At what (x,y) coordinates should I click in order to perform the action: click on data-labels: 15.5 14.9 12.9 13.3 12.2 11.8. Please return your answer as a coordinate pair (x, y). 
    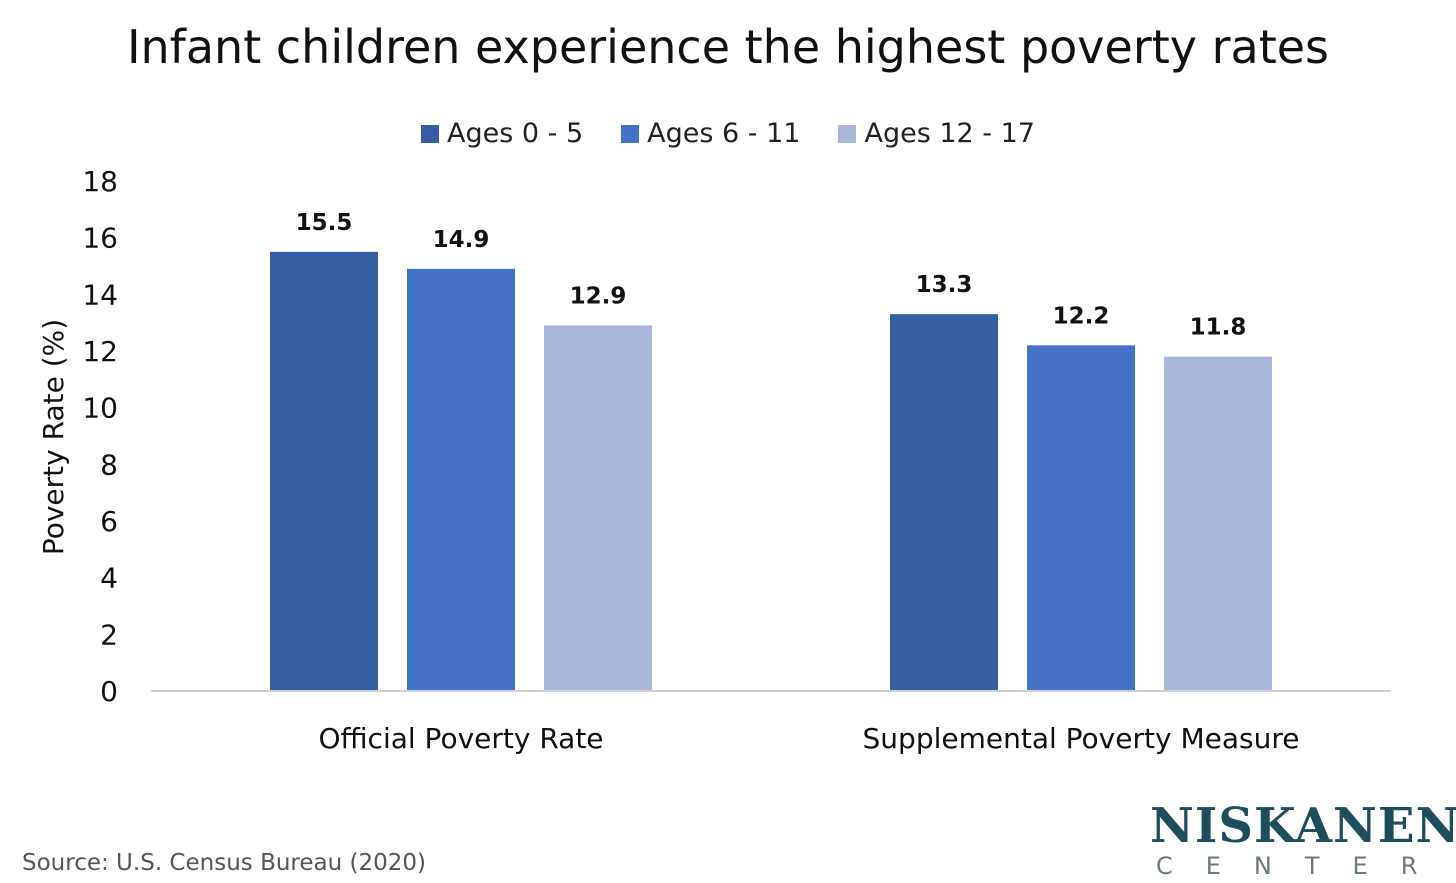
    Looking at the image, I should click on (771, 275).